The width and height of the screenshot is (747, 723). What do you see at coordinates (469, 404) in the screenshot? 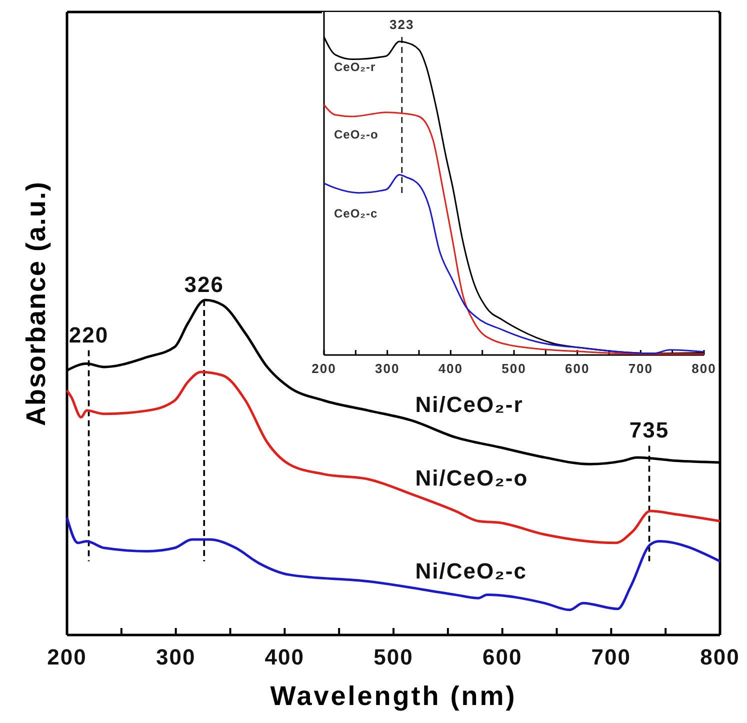
I see `series-label: Ni/CeO₂-r` at bounding box center [469, 404].